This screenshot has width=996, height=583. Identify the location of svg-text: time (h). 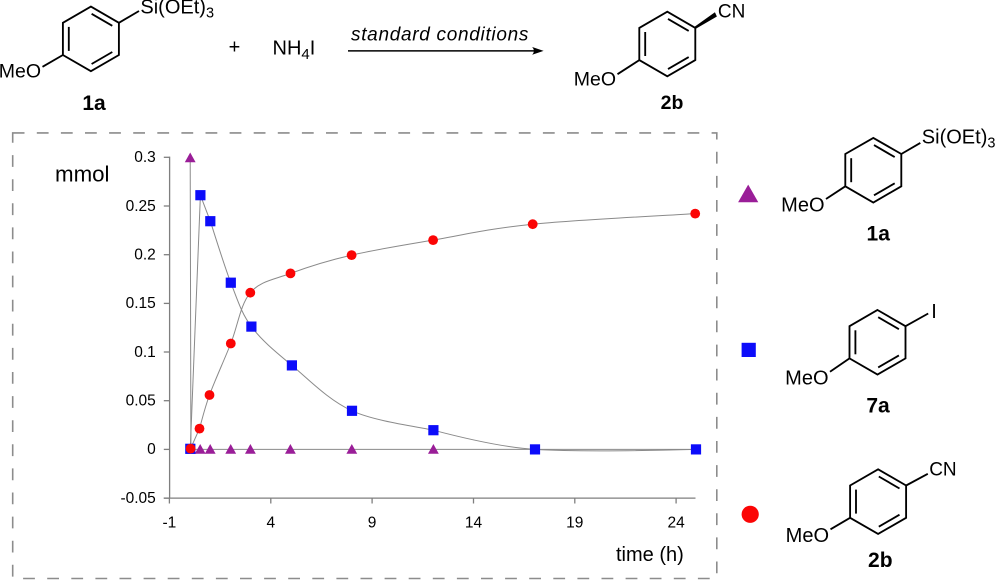
(650, 555).